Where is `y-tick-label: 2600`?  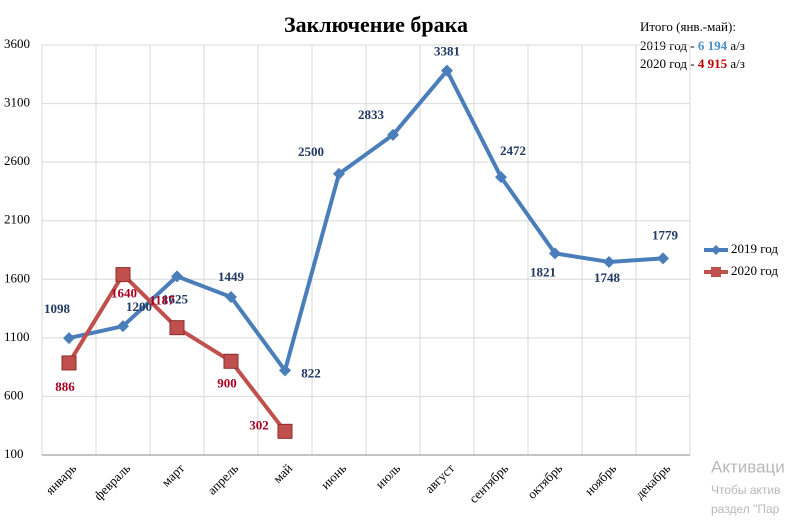 y-tick-label: 2600 is located at coordinates (17, 160).